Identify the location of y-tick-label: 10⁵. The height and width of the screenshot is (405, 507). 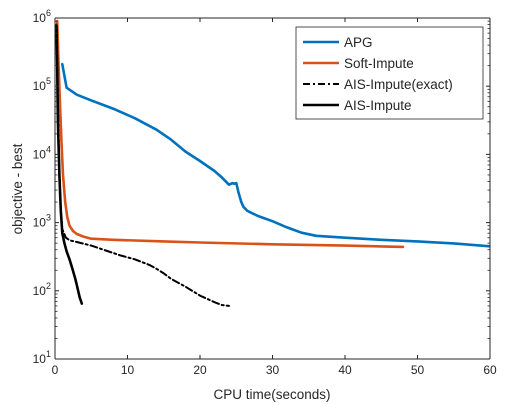
(42, 84).